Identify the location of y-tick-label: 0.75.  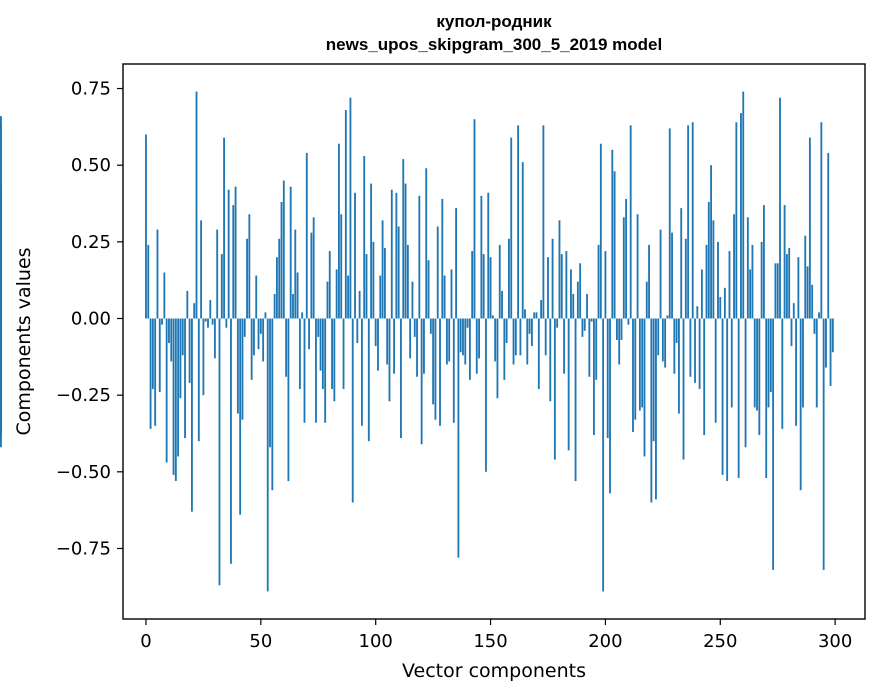
(91, 89).